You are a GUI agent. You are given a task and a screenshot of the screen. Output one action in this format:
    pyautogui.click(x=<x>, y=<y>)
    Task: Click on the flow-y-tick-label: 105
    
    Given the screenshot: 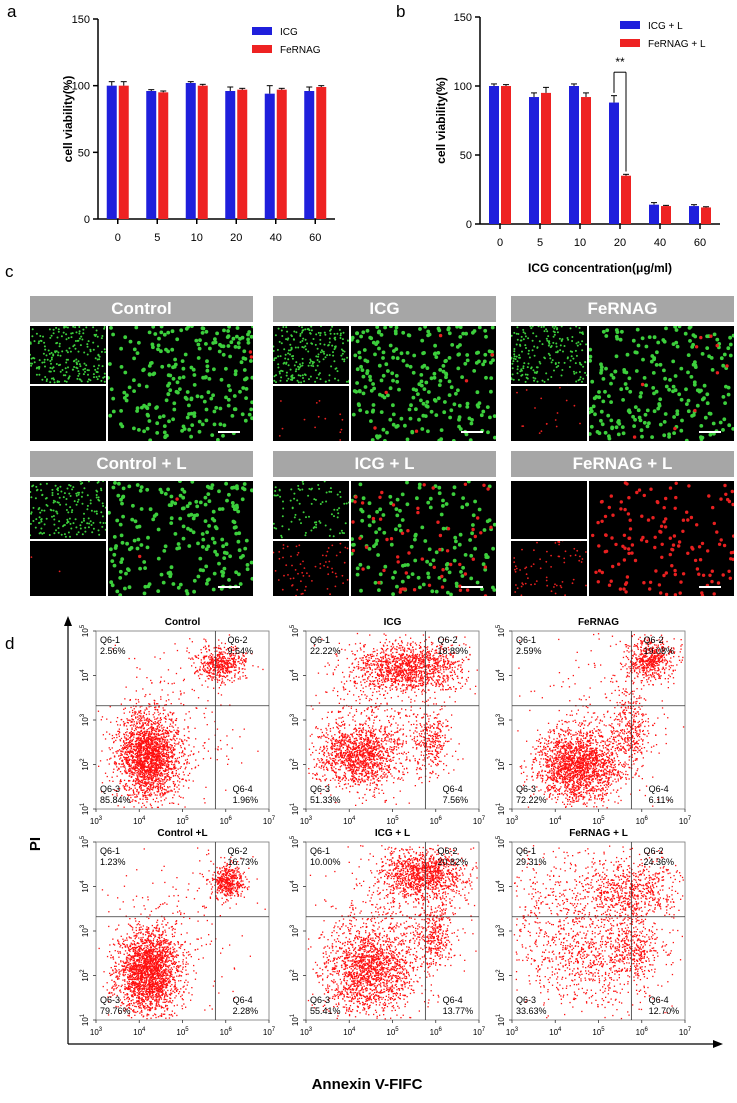 What is the action you would take?
    pyautogui.click(x=85, y=630)
    